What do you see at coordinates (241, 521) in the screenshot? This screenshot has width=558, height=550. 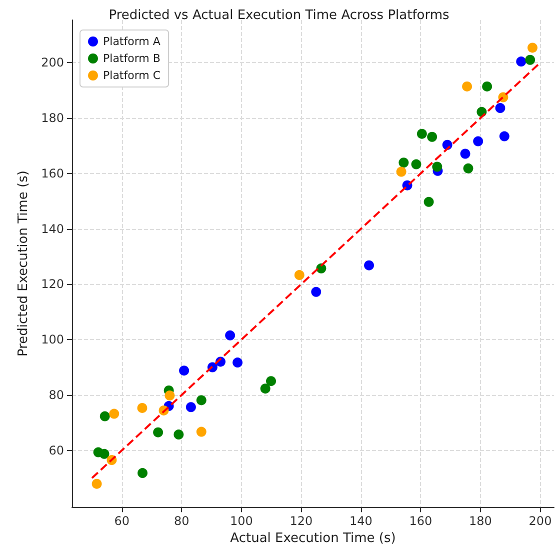 I see `x-tick-label: 100` at bounding box center [241, 521].